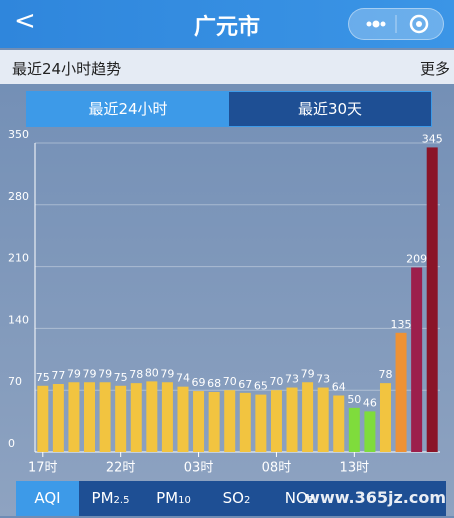  Describe the element at coordinates (184, 500) in the screenshot. I see `tab-subscript: 10` at that location.